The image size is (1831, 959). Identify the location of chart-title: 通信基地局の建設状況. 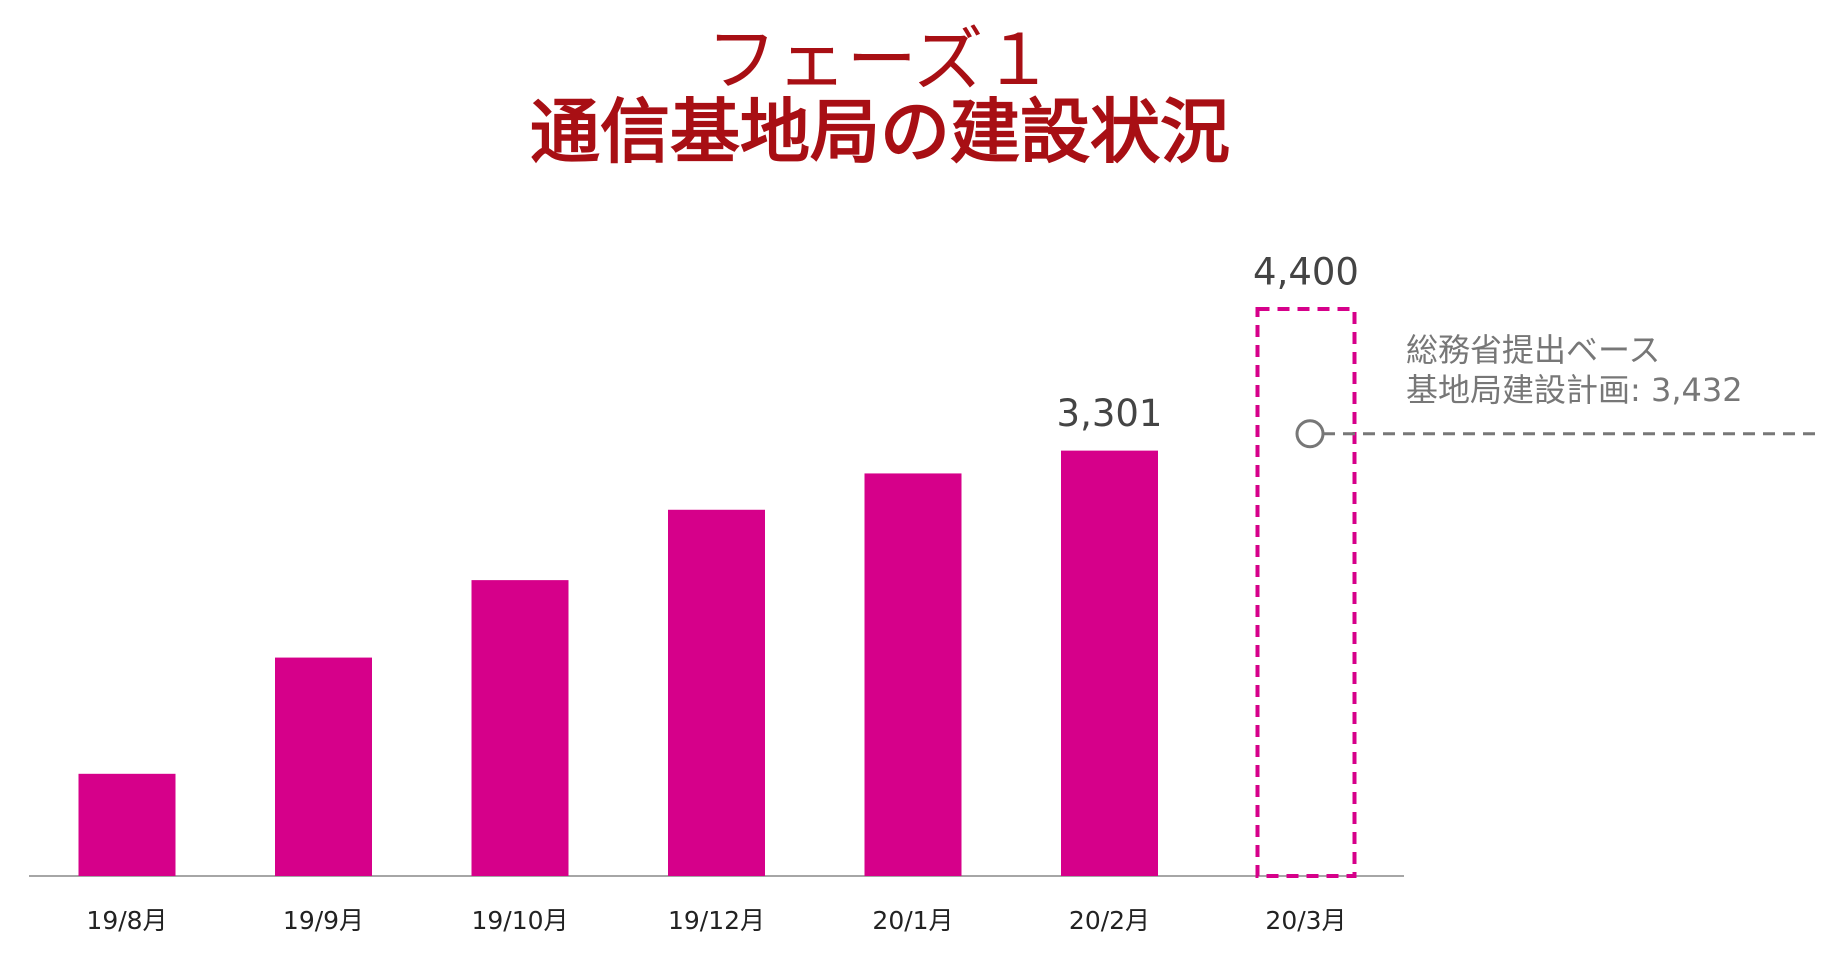
(880, 132).